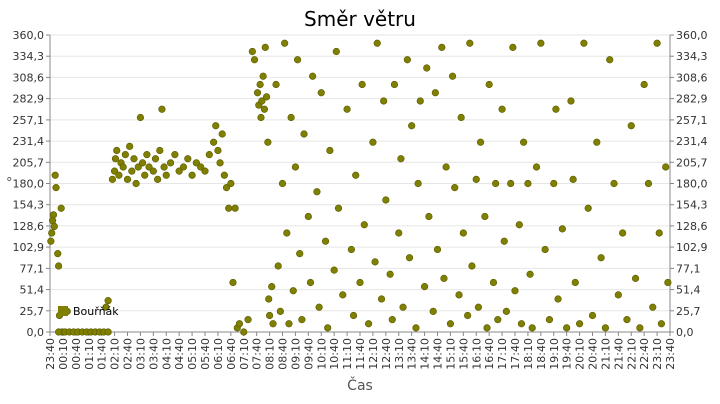 The height and width of the screenshot is (404, 720). What do you see at coordinates (9, 183) in the screenshot?
I see `y-axis-label: °` at bounding box center [9, 183].